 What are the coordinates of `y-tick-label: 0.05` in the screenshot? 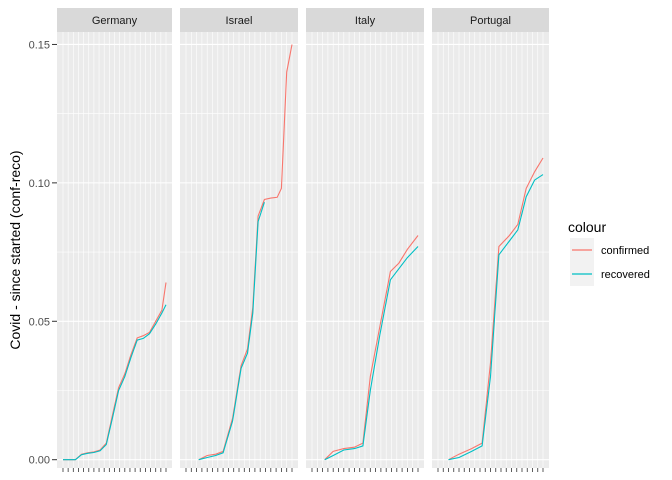 It's located at (39, 322).